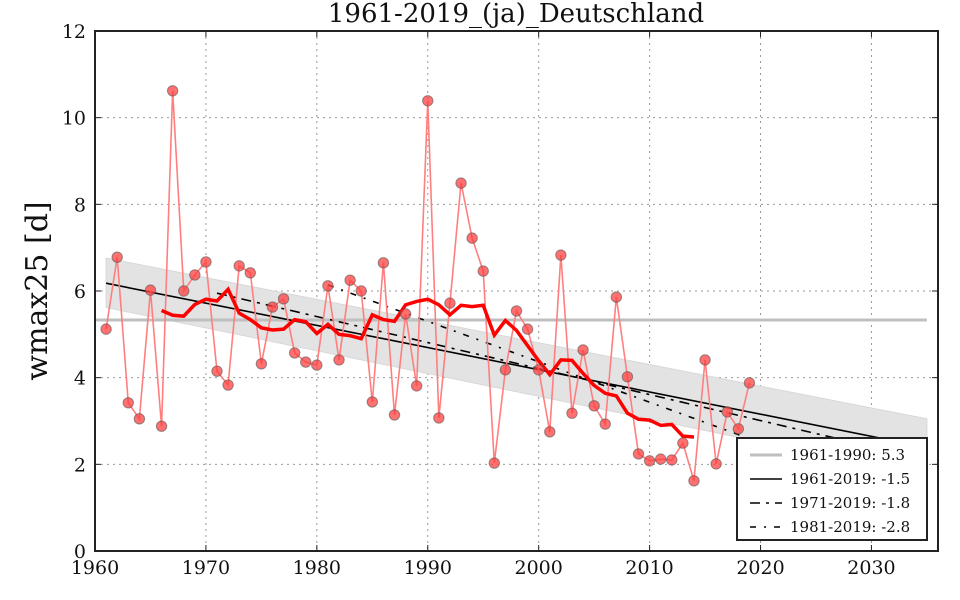 The height and width of the screenshot is (600, 960). I want to click on moving-average-line, so click(427, 362).